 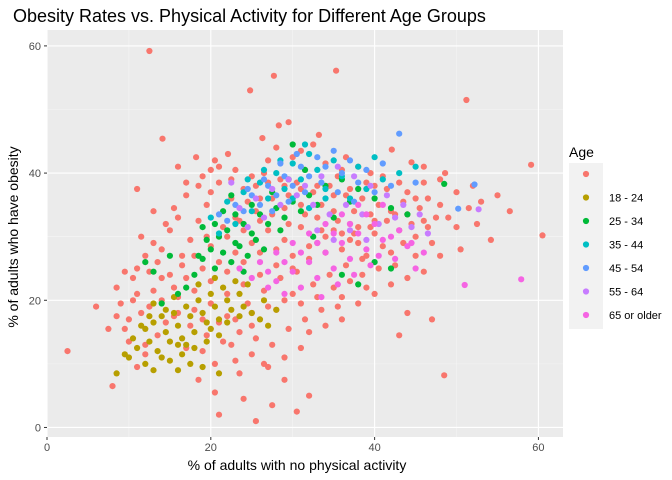 I want to click on legend-label: 35 - 44, so click(x=626, y=246).